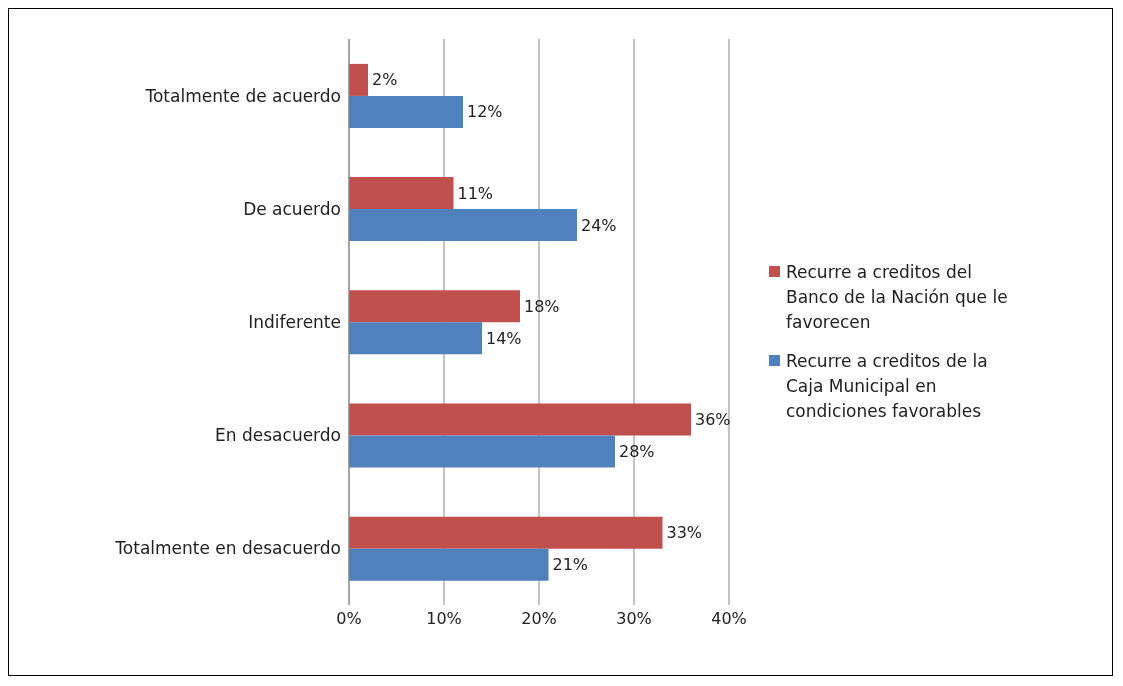 The width and height of the screenshot is (1123, 686). Describe the element at coordinates (242, 95) in the screenshot. I see `y-tick-label: Totalmente de acuerdo` at that location.